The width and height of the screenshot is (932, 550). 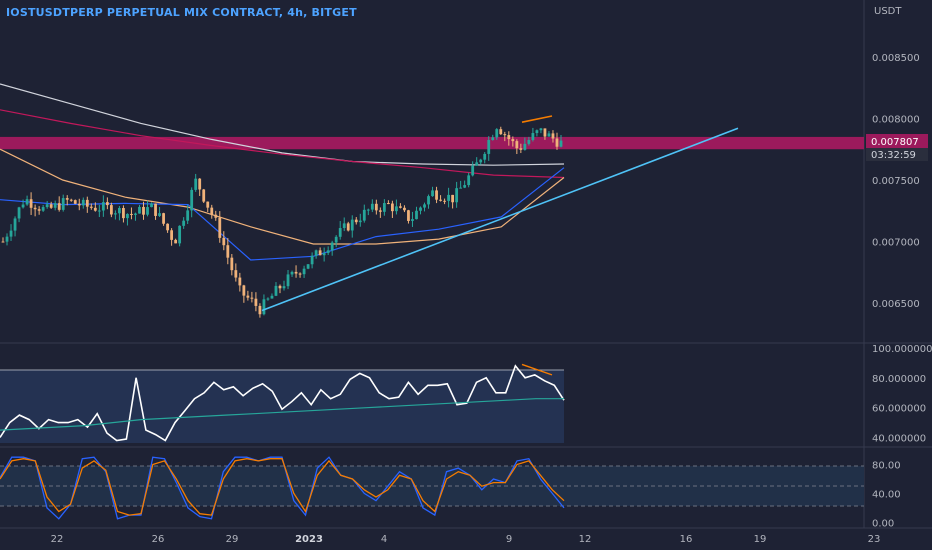 I want to click on stoch-tick-label: 40.00, so click(x=886, y=494).